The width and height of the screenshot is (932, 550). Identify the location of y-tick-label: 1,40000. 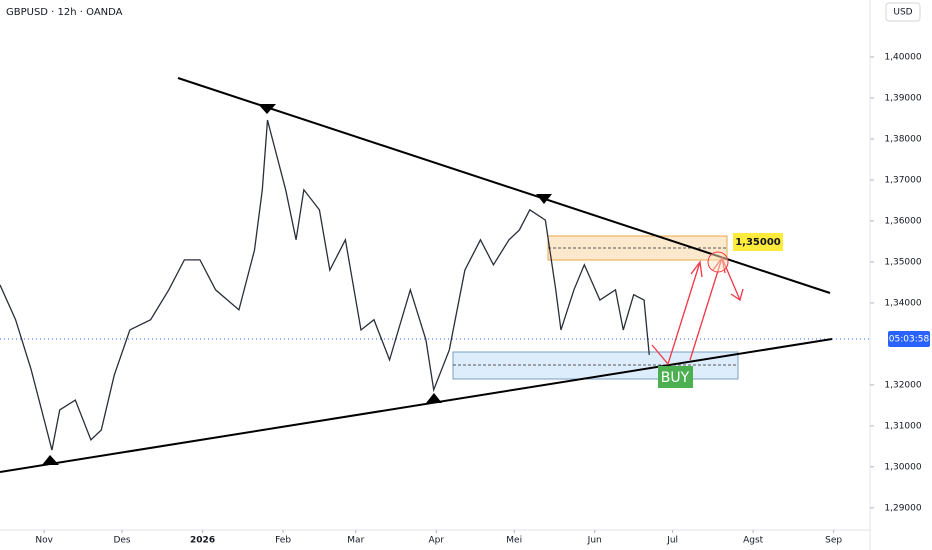
(902, 57).